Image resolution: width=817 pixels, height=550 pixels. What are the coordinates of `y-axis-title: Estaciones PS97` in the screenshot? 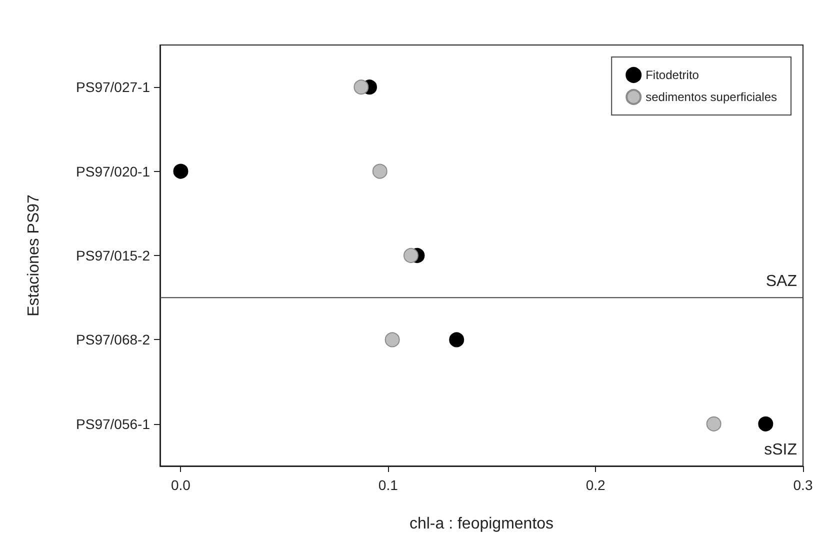 It's located at (34, 255).